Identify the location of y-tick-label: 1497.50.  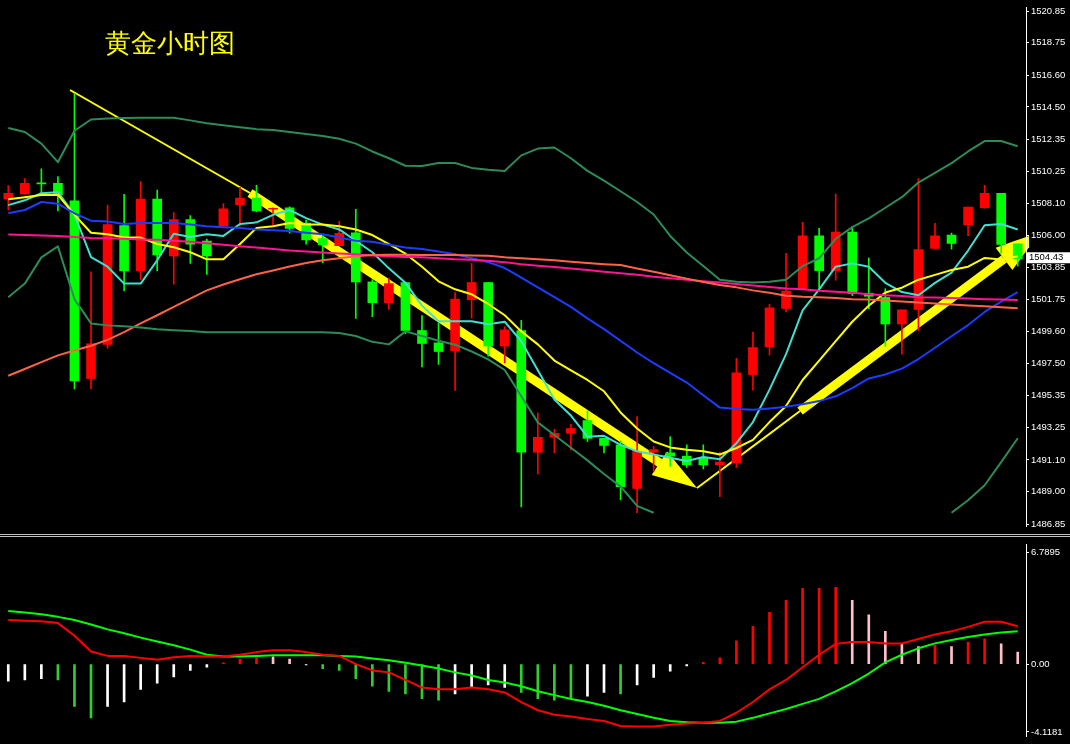
(1048, 363).